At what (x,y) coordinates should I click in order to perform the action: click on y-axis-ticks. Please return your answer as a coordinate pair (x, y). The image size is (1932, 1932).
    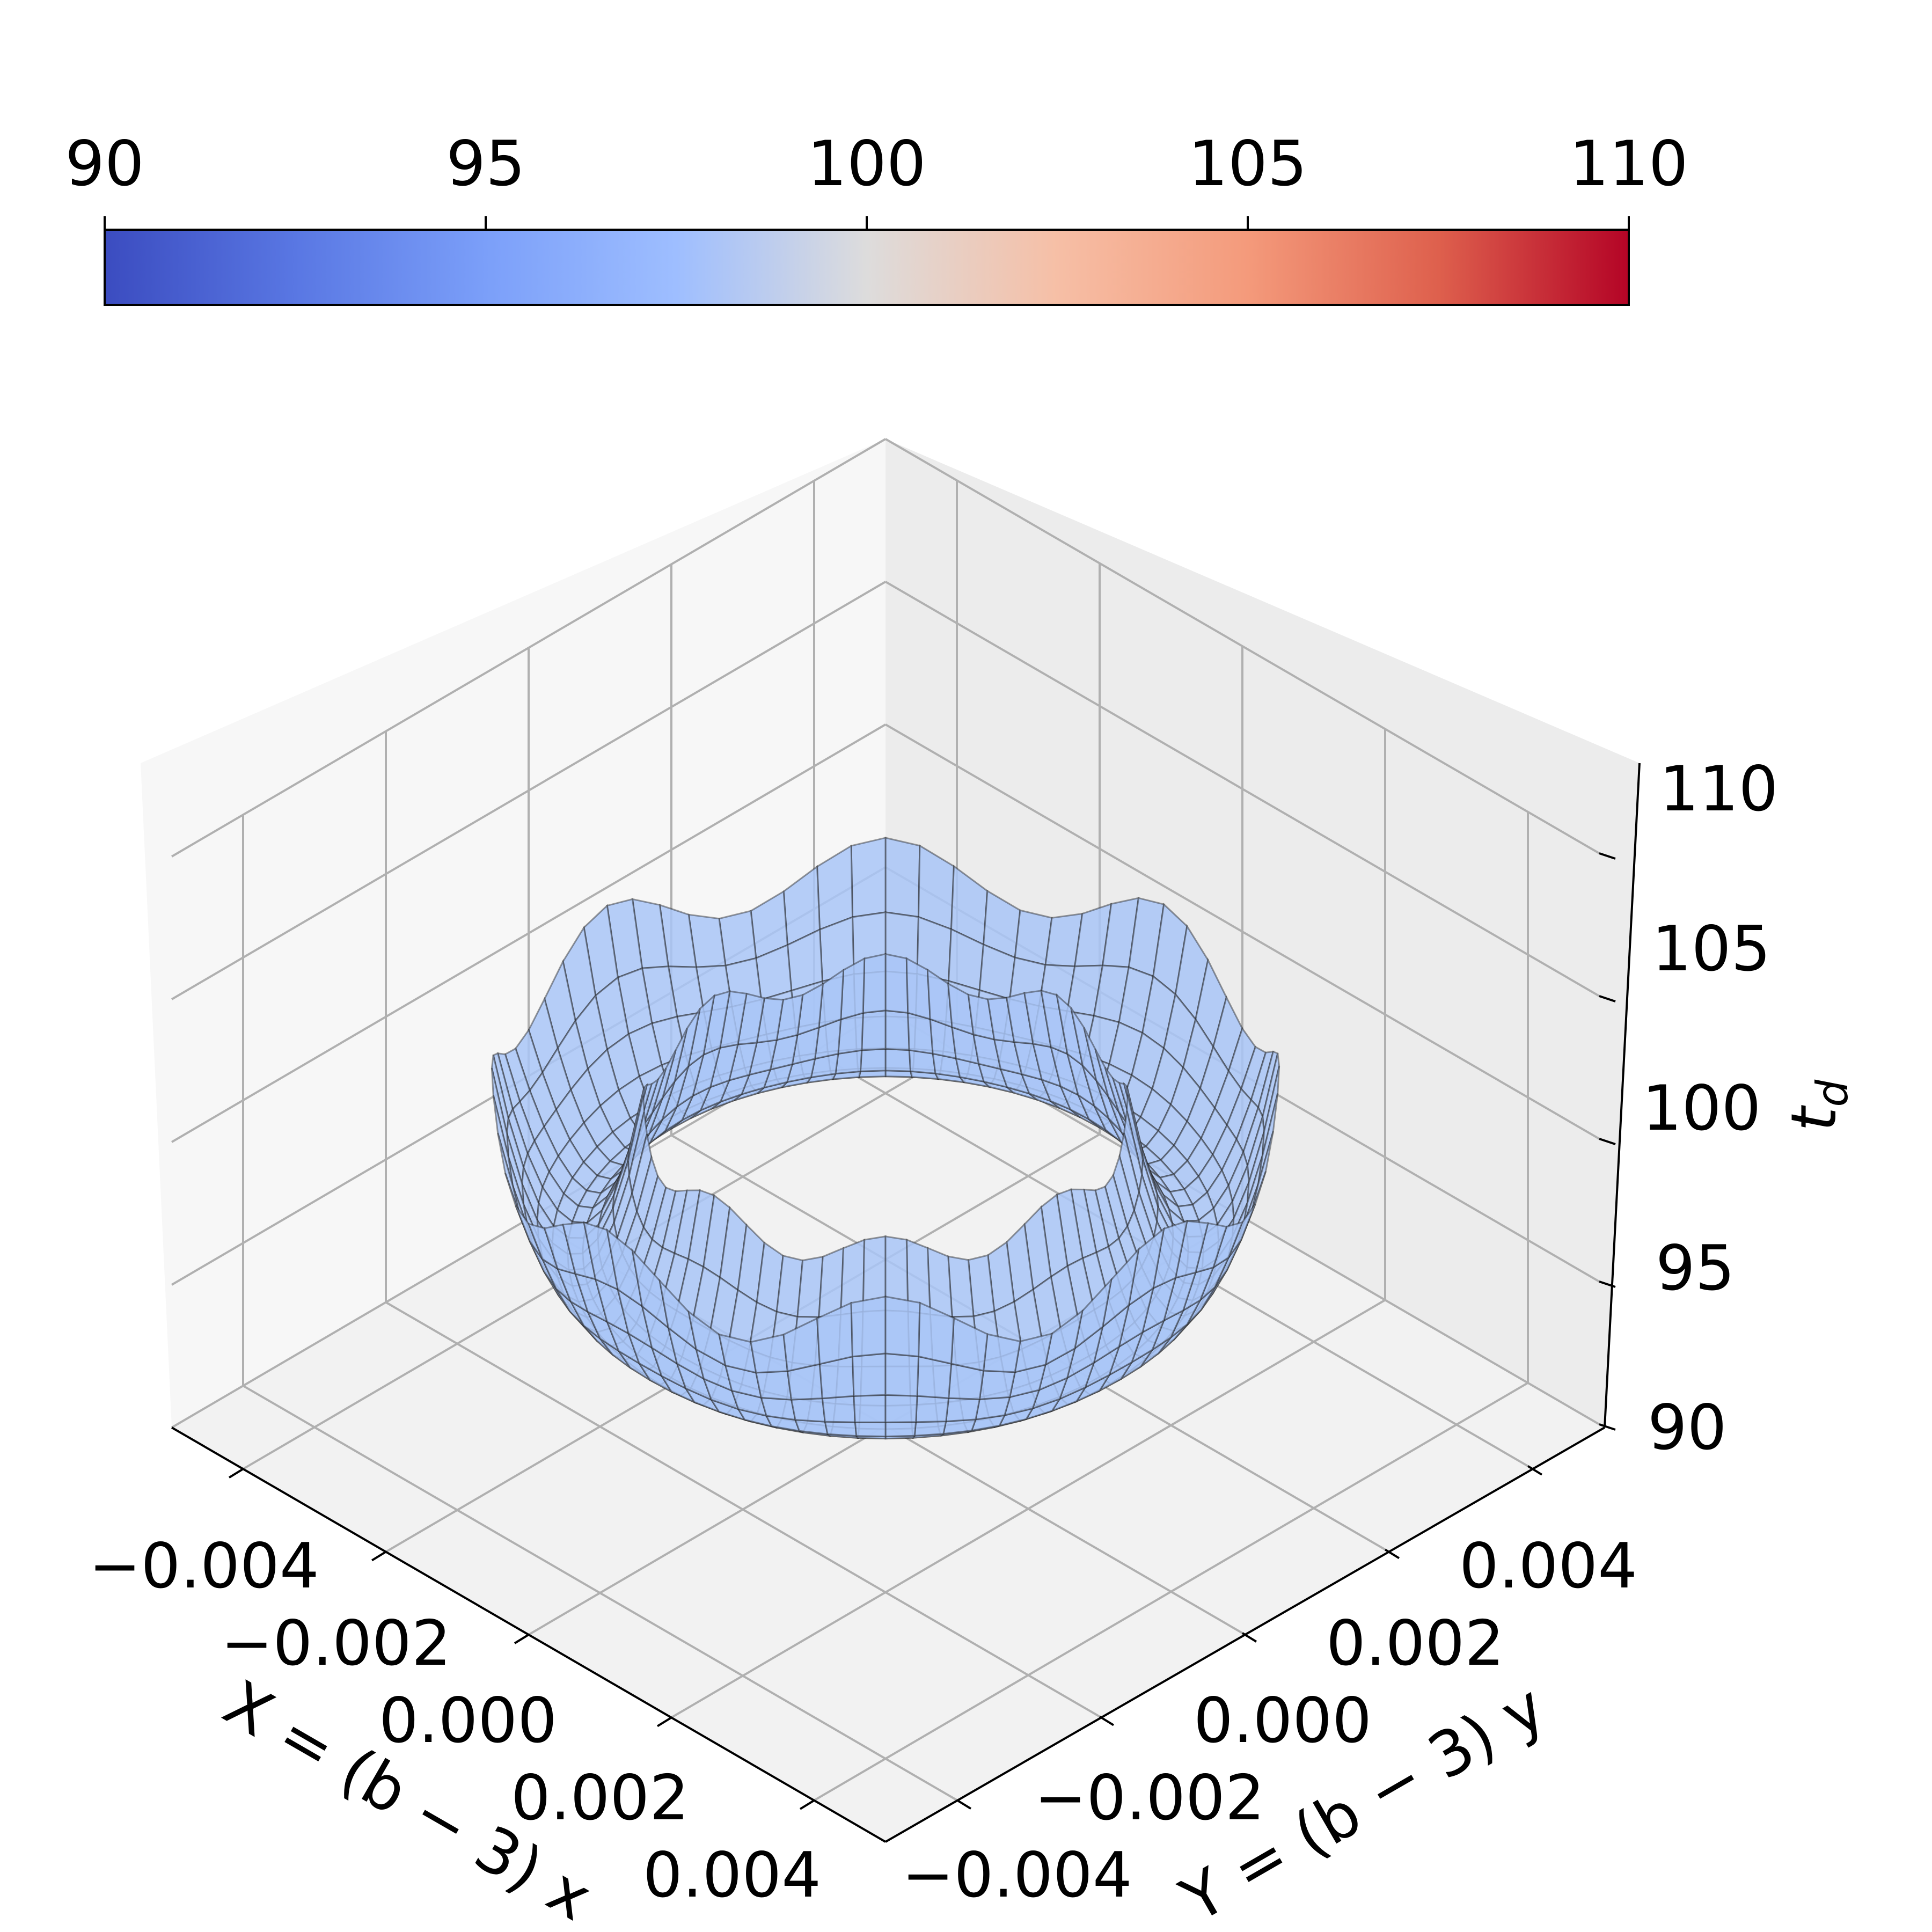
    Looking at the image, I should click on (1249, 1637).